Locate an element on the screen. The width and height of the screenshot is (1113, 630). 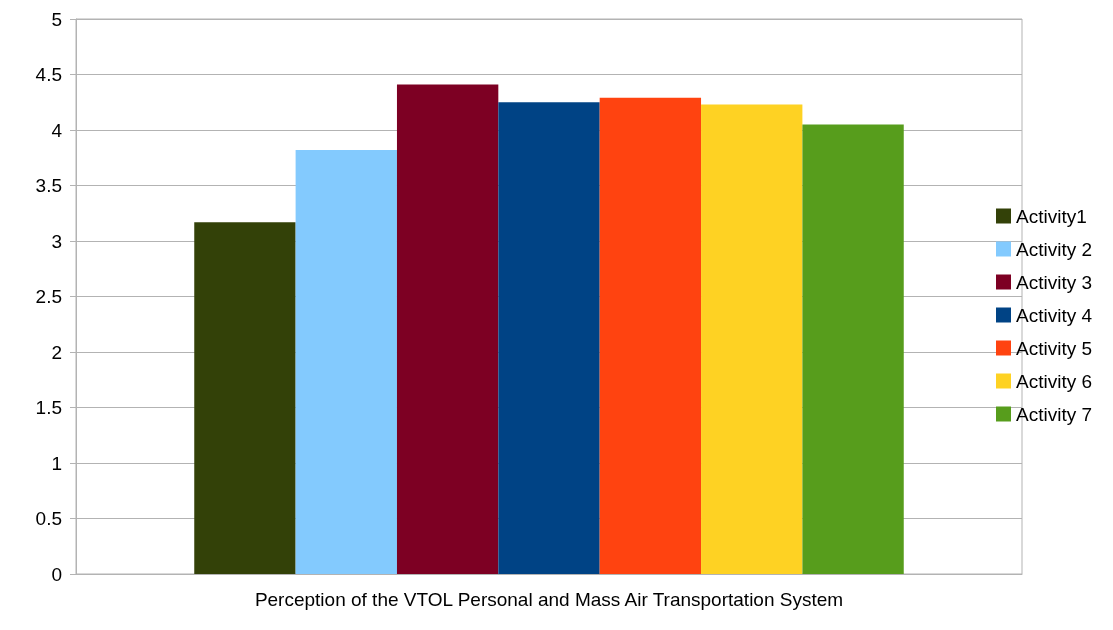
y-tick-label: 1 is located at coordinates (56, 463).